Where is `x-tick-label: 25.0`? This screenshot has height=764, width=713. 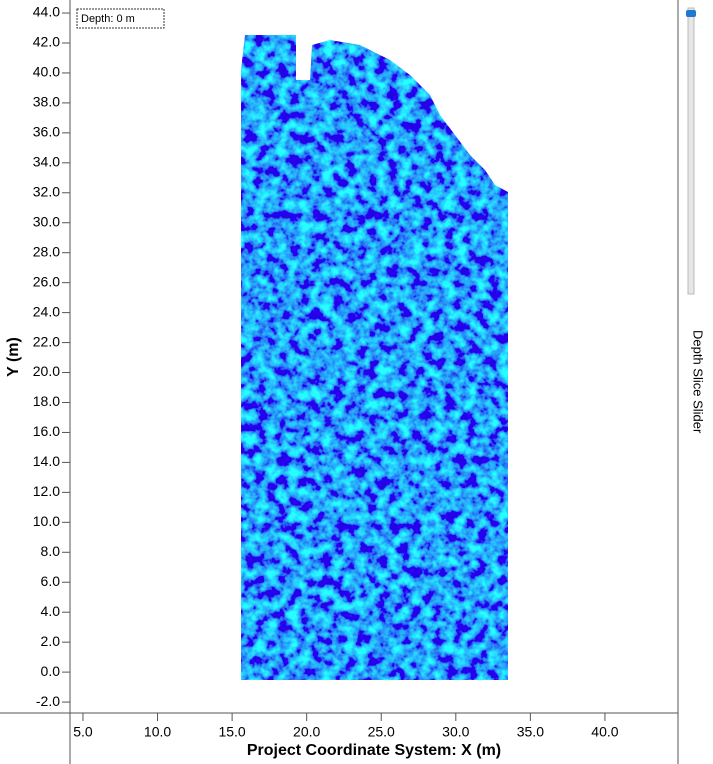 x-tick-label: 25.0 is located at coordinates (381, 732).